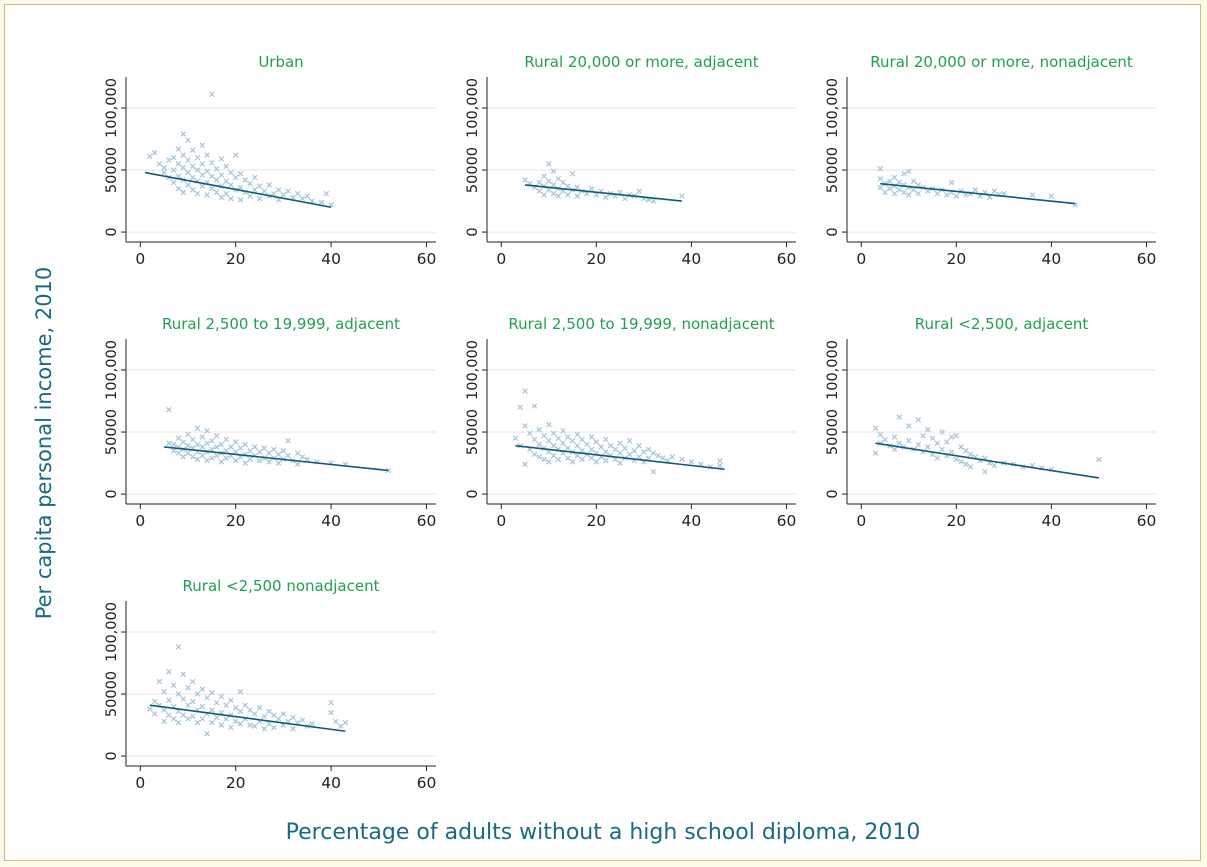  Describe the element at coordinates (281, 586) in the screenshot. I see `panel-title: Rural <2,500 nonadjacent` at that location.